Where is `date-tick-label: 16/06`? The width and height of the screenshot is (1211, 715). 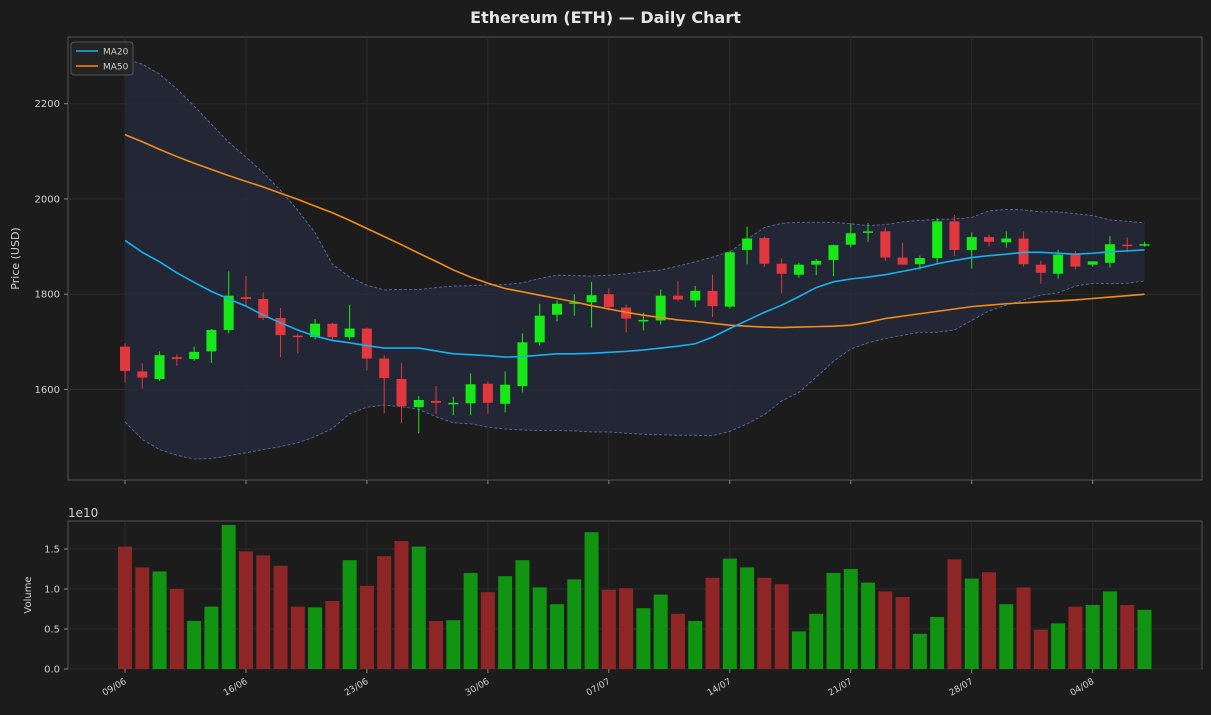
date-tick-label: 16/06 is located at coordinates (236, 688).